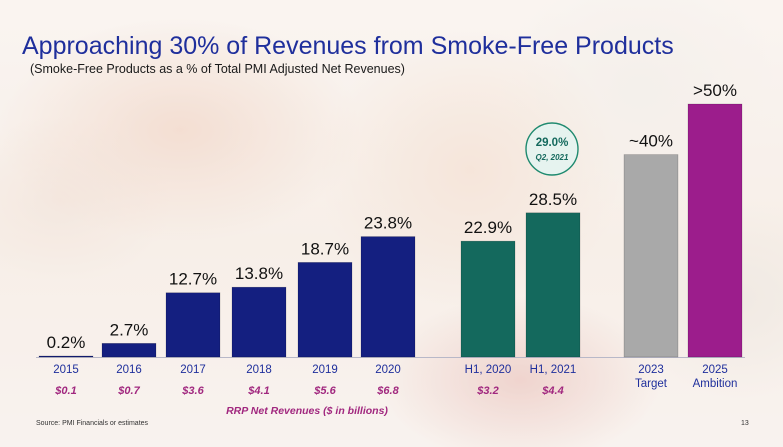 The height and width of the screenshot is (447, 783). Describe the element at coordinates (259, 273) in the screenshot. I see `data-label-2018: 13.8%` at that location.